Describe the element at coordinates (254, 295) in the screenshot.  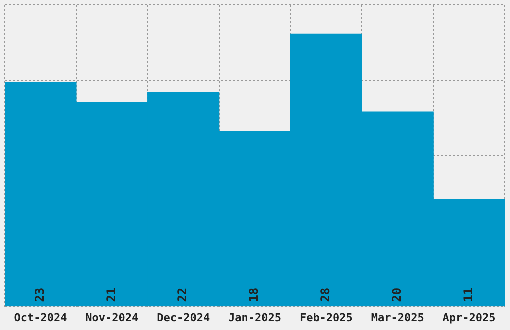
I see `data-label: 18` at that location.